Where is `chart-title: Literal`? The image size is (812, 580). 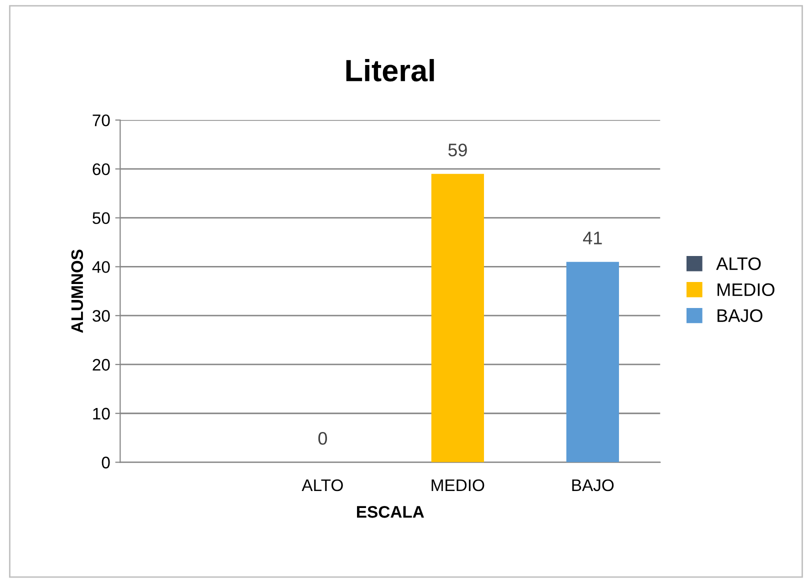 chart-title: Literal is located at coordinates (390, 70).